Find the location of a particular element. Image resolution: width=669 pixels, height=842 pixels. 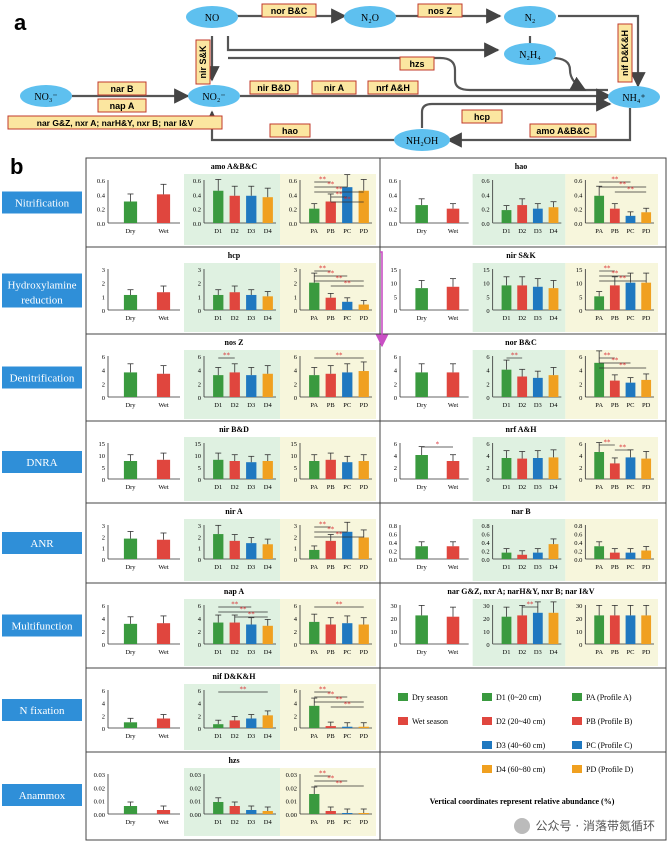

gene-hcp: hcp is located at coordinates (482, 116).